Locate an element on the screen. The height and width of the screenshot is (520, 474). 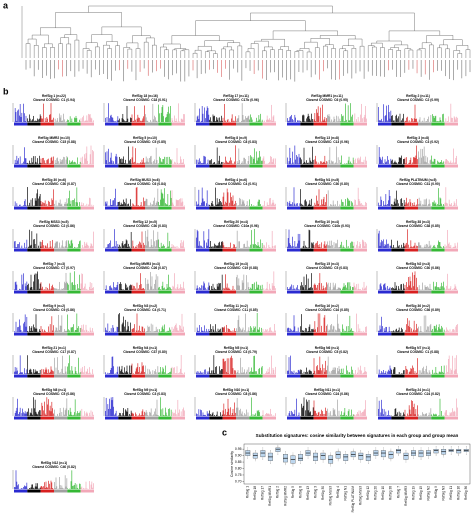
signature-title: RefSig N2 (n=3) is located at coordinates (418, 264).